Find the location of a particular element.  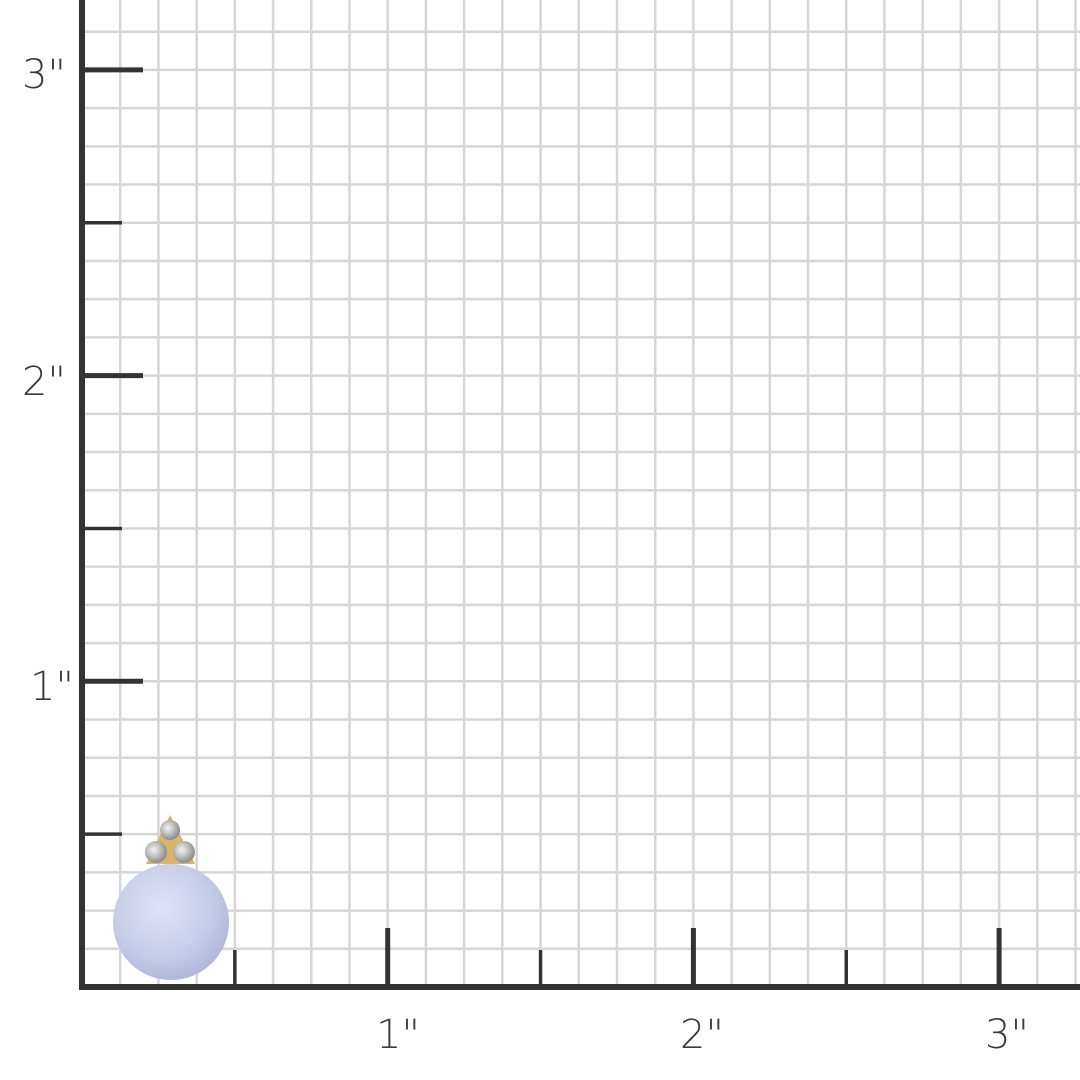

earring-image is located at coordinates (171, 897).